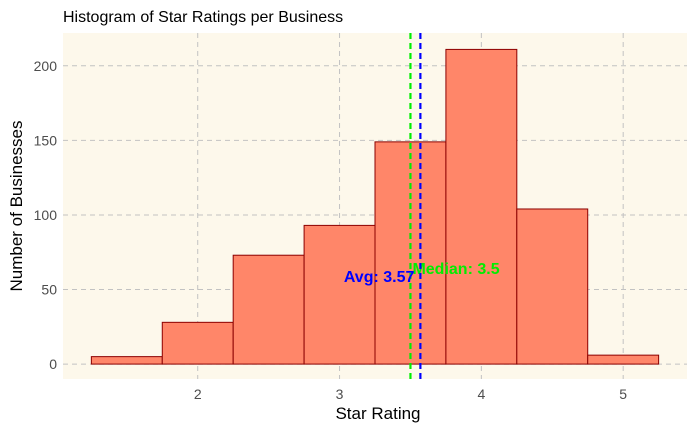  I want to click on x-tick-label: 5, so click(623, 394).